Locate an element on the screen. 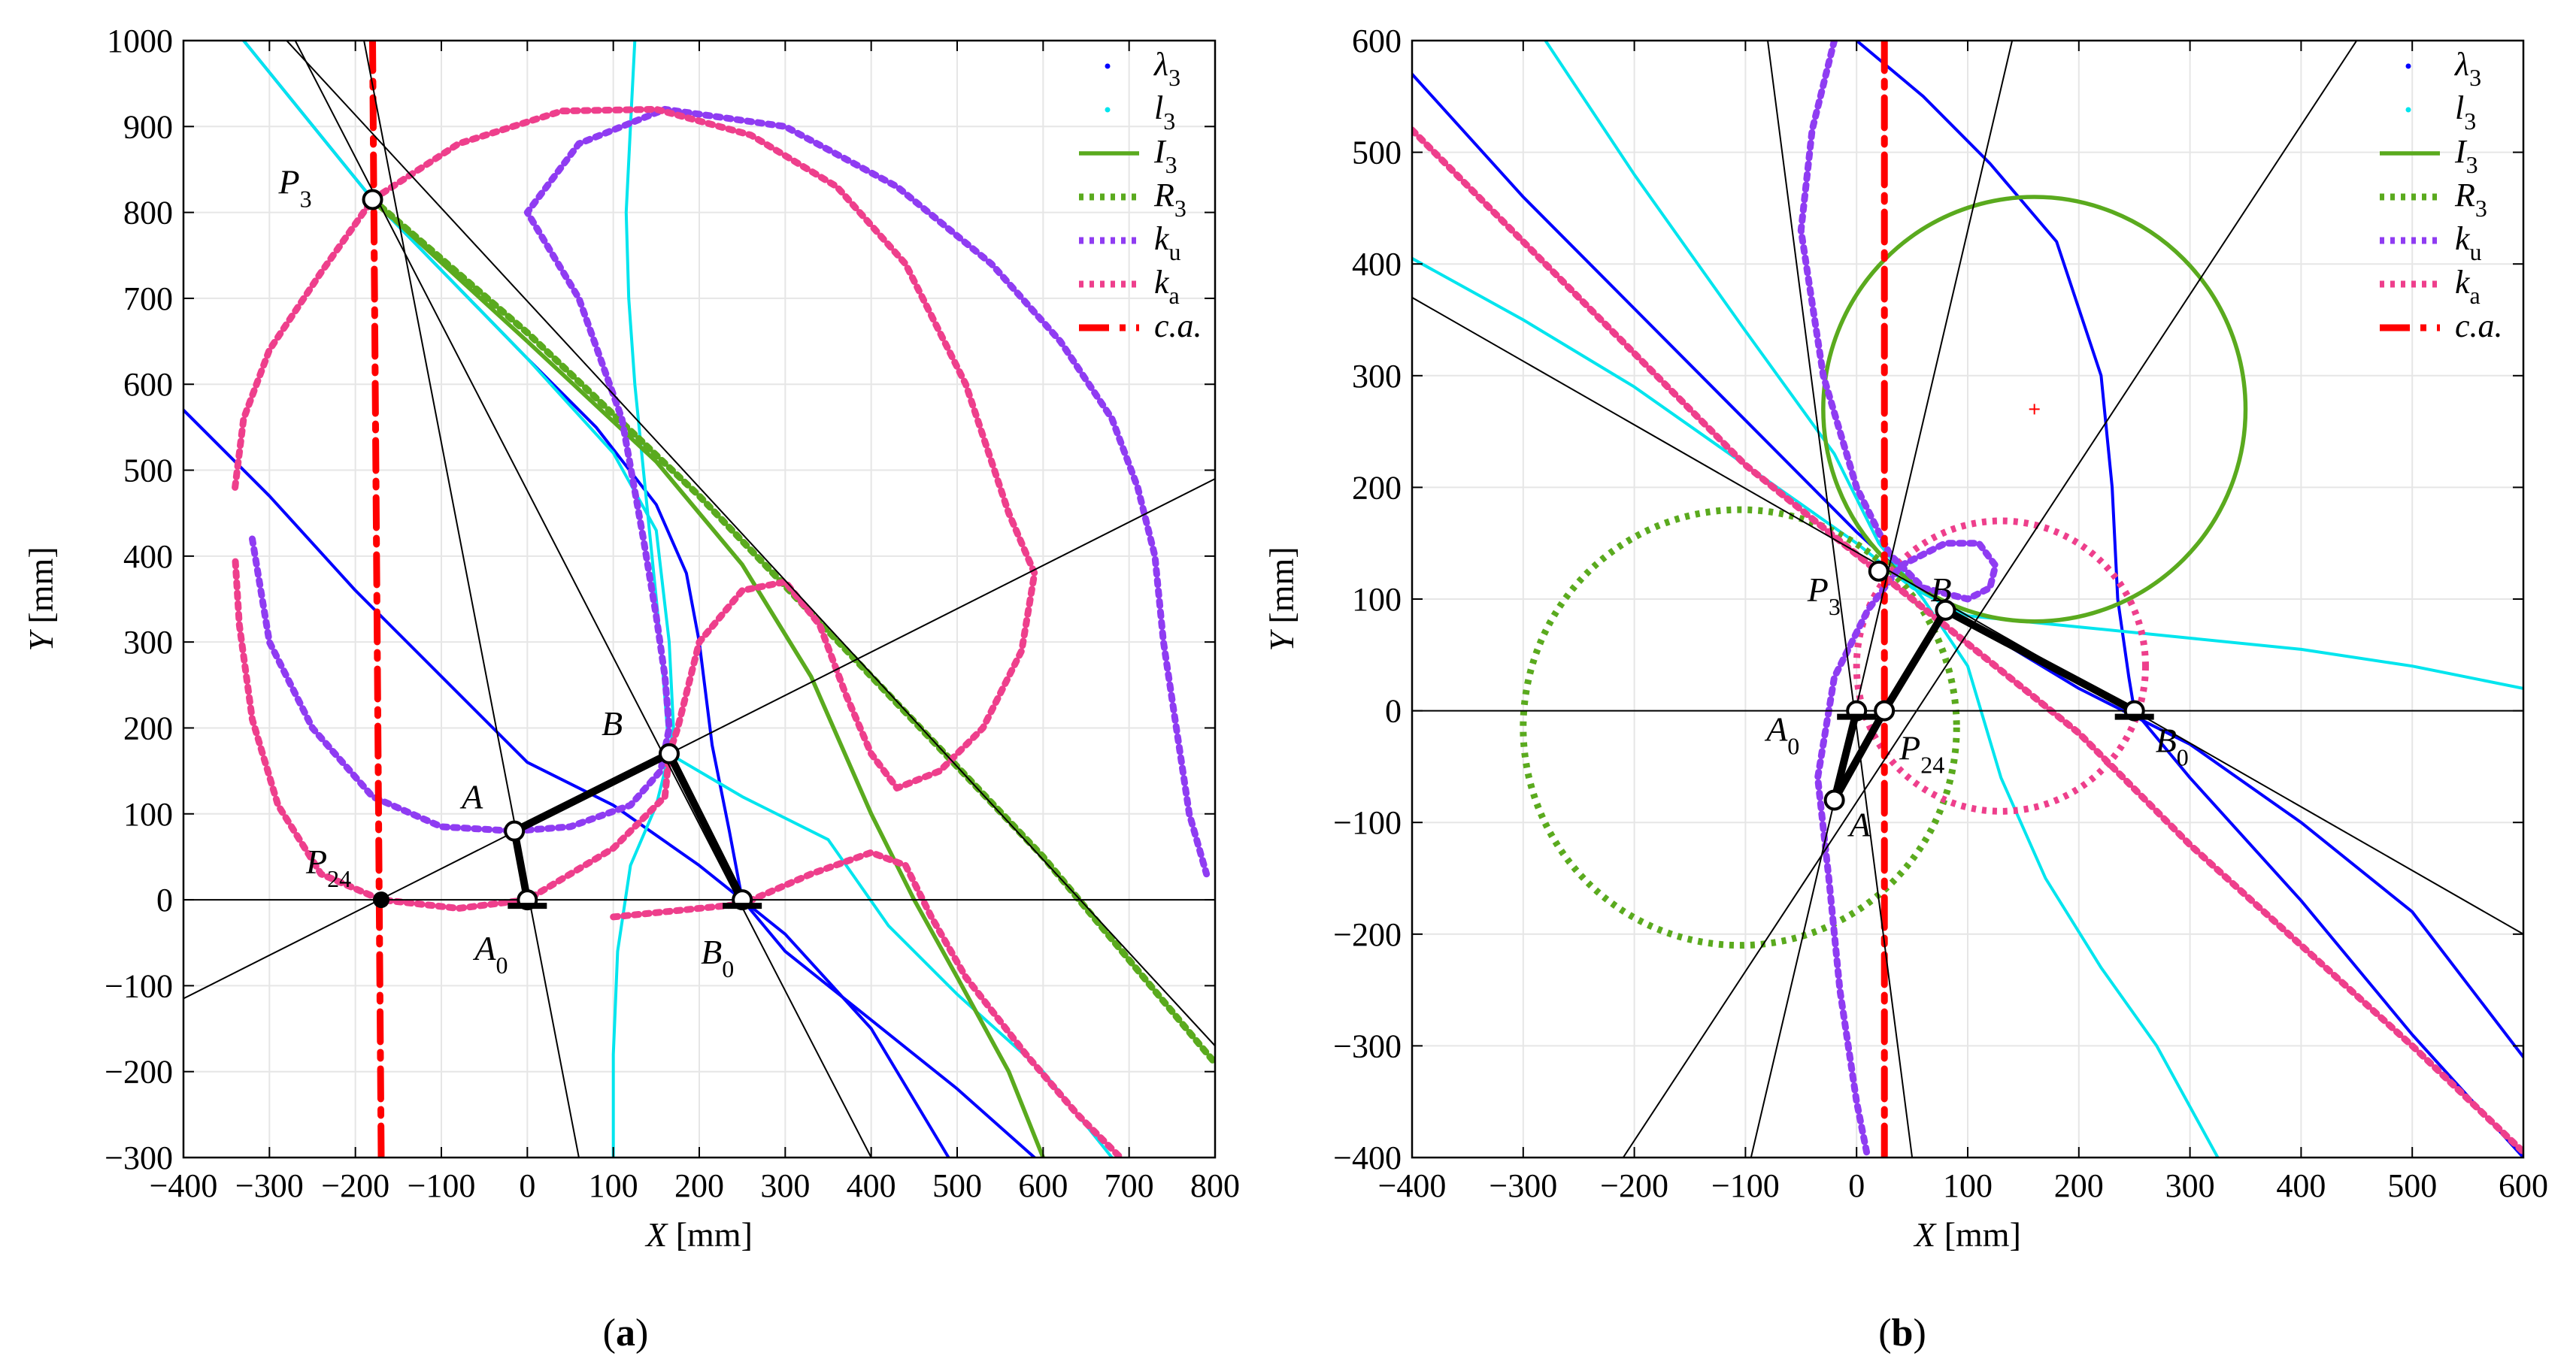 The width and height of the screenshot is (2576, 1371). panel-b-xtick-label: 200 is located at coordinates (2079, 1185).